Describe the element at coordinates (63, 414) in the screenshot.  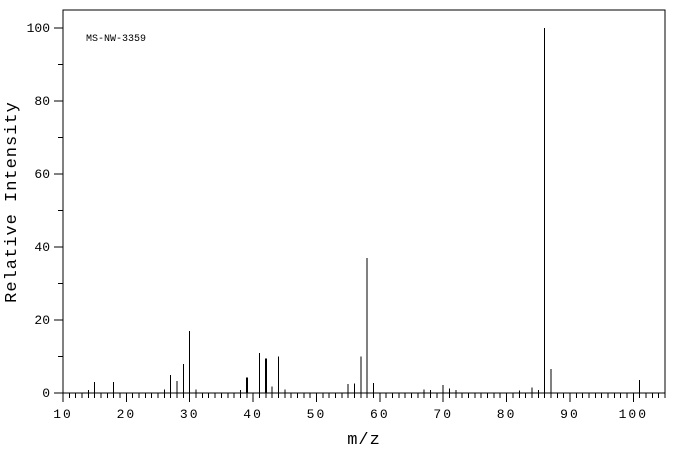
I see `x-tick-label: 10` at that location.